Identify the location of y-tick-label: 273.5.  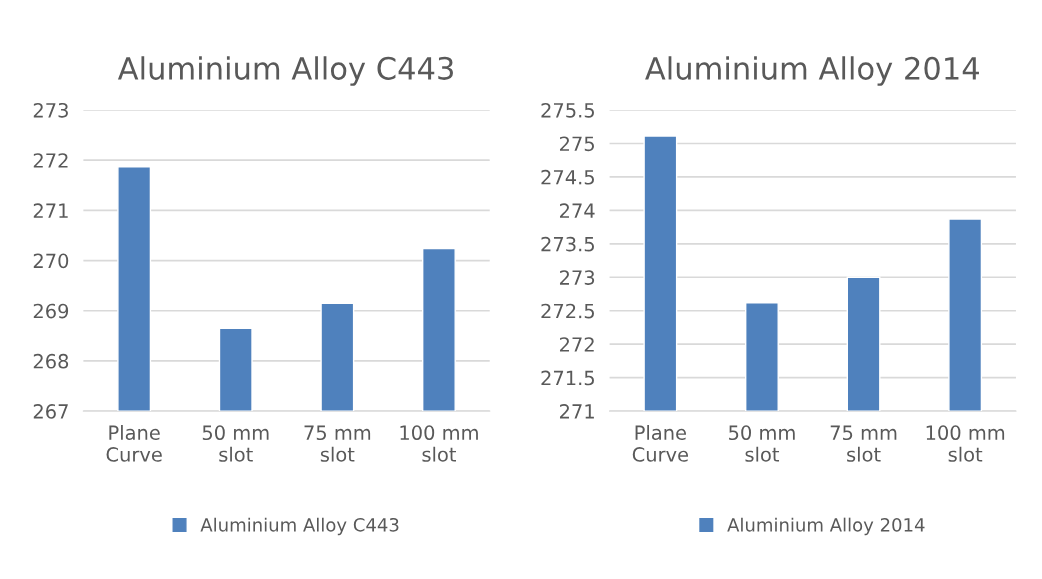
(567, 244).